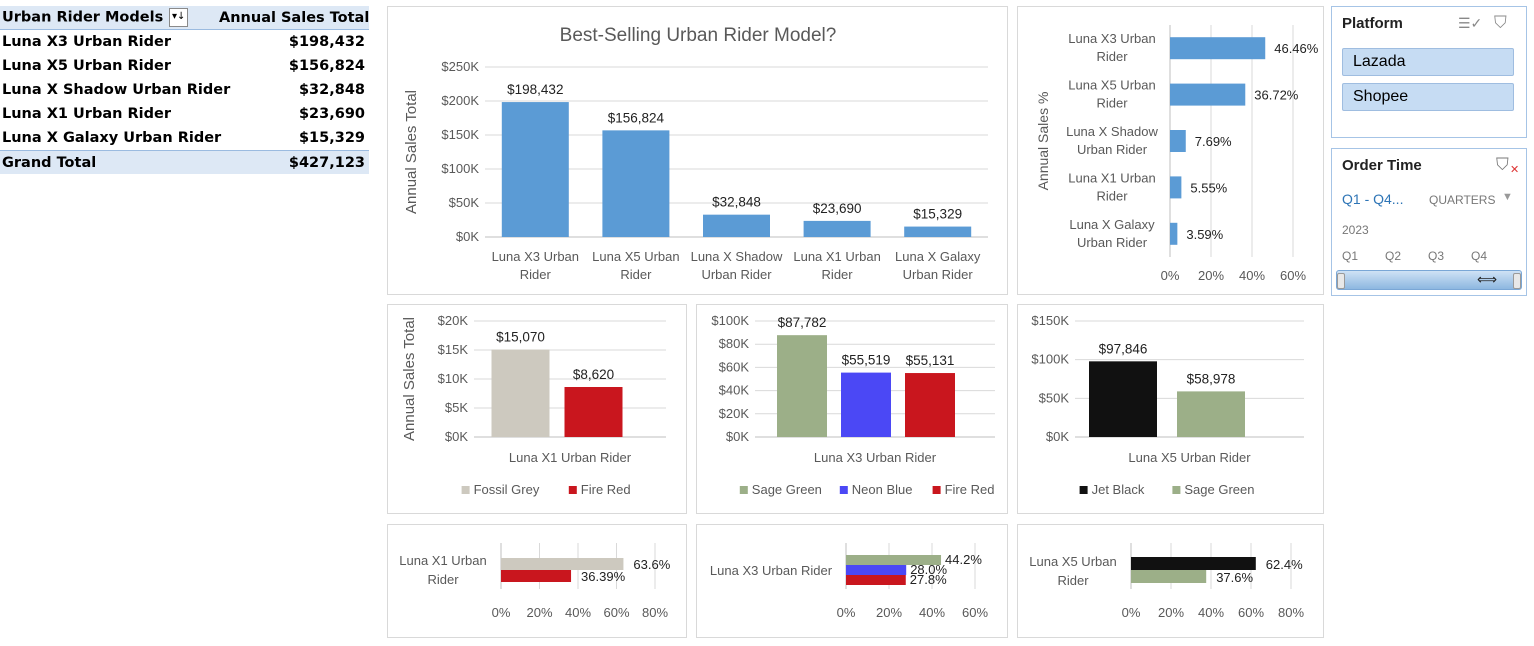  I want to click on x-category-label: Luna X3 Urban Rider, so click(875, 457).